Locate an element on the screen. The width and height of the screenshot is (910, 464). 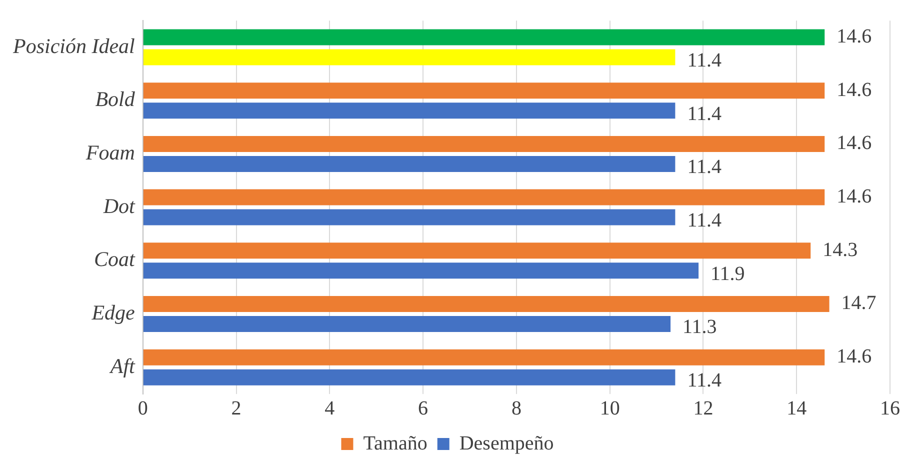
y-tick-label: Foam is located at coordinates (109, 152).